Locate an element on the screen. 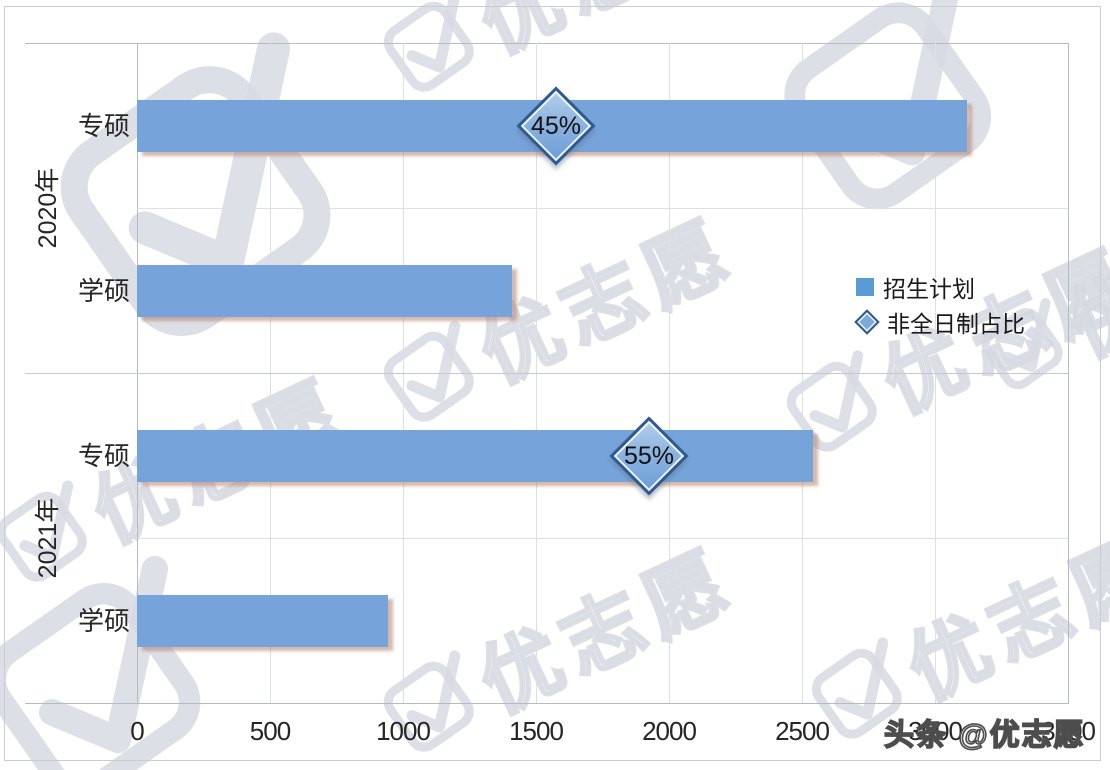 The width and height of the screenshot is (1110, 770). x-tick-label-0: 0 is located at coordinates (137, 731).